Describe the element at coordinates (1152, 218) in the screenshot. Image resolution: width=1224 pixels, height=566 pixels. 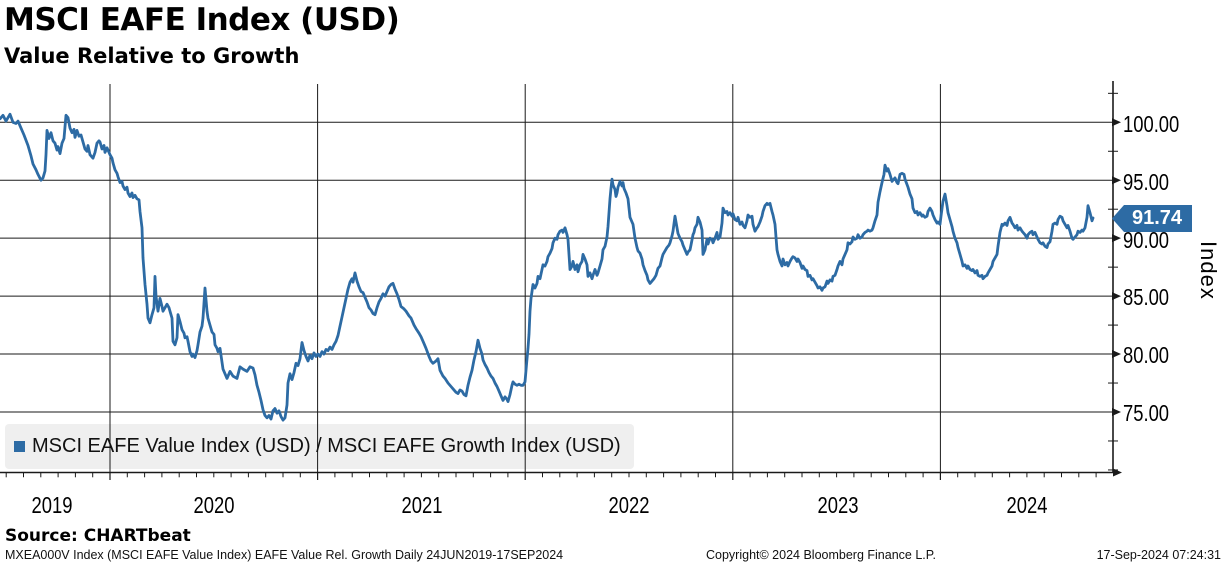
I see `last-value-tag: 91.74` at that location.